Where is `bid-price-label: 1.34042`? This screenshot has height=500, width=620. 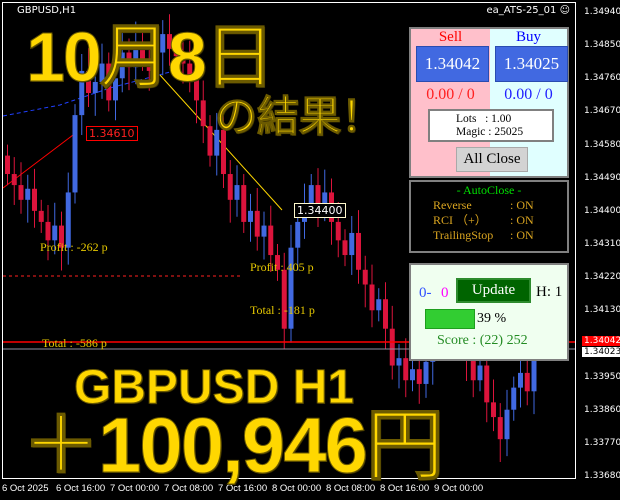
bid-price-label: 1.34042 is located at coordinates (601, 341).